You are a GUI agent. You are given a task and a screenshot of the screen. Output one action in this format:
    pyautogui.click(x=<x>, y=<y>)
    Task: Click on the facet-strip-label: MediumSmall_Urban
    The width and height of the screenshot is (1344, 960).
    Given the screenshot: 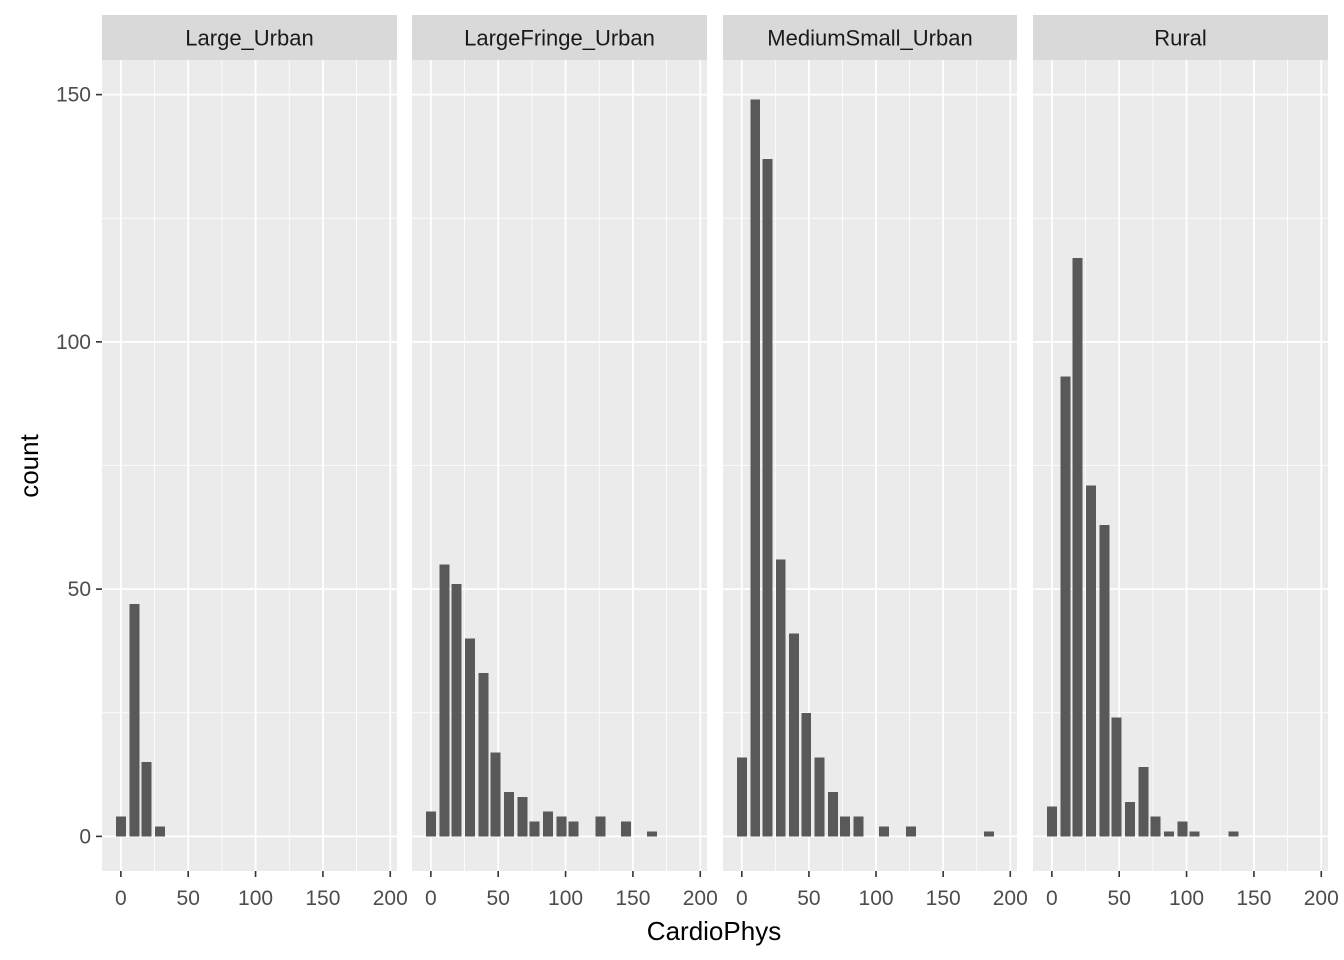 What is the action you would take?
    pyautogui.click(x=869, y=38)
    